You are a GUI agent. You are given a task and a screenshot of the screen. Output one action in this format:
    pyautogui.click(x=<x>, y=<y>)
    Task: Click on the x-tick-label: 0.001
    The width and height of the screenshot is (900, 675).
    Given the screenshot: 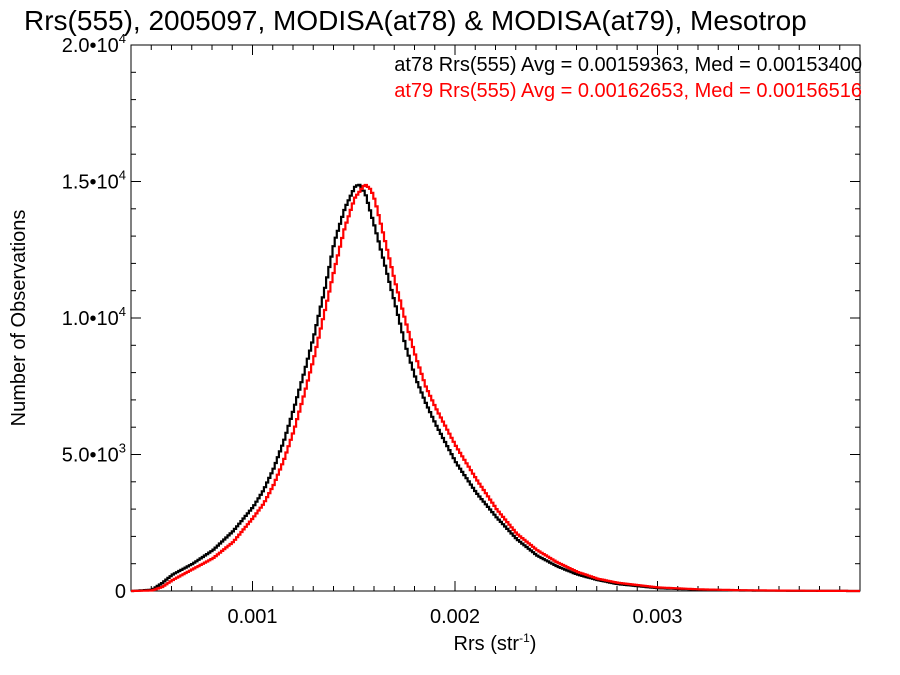 What is the action you would take?
    pyautogui.click(x=252, y=617)
    